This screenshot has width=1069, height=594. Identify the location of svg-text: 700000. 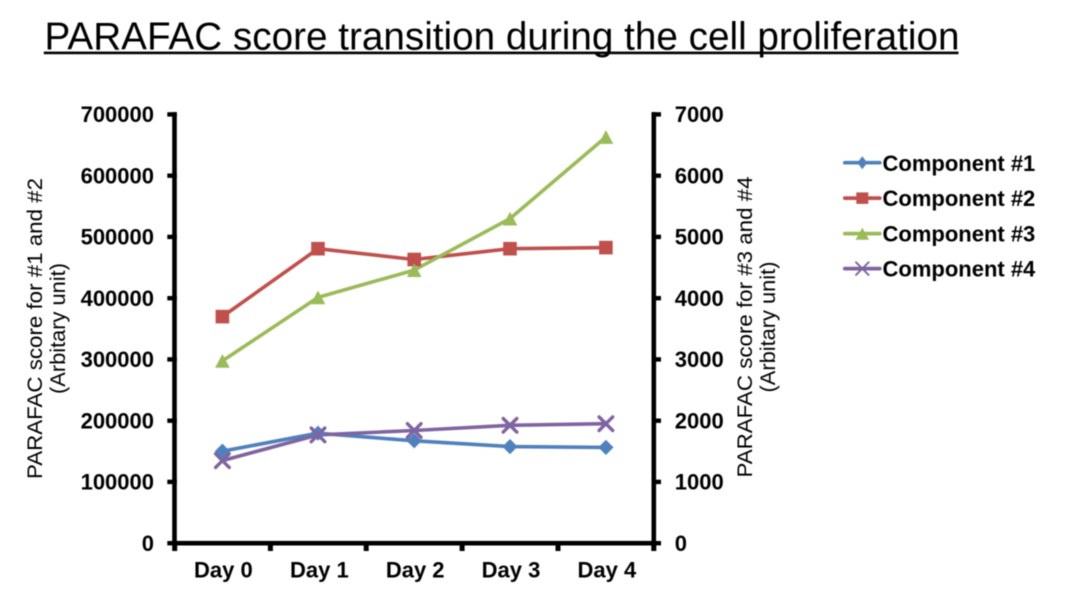
(117, 114).